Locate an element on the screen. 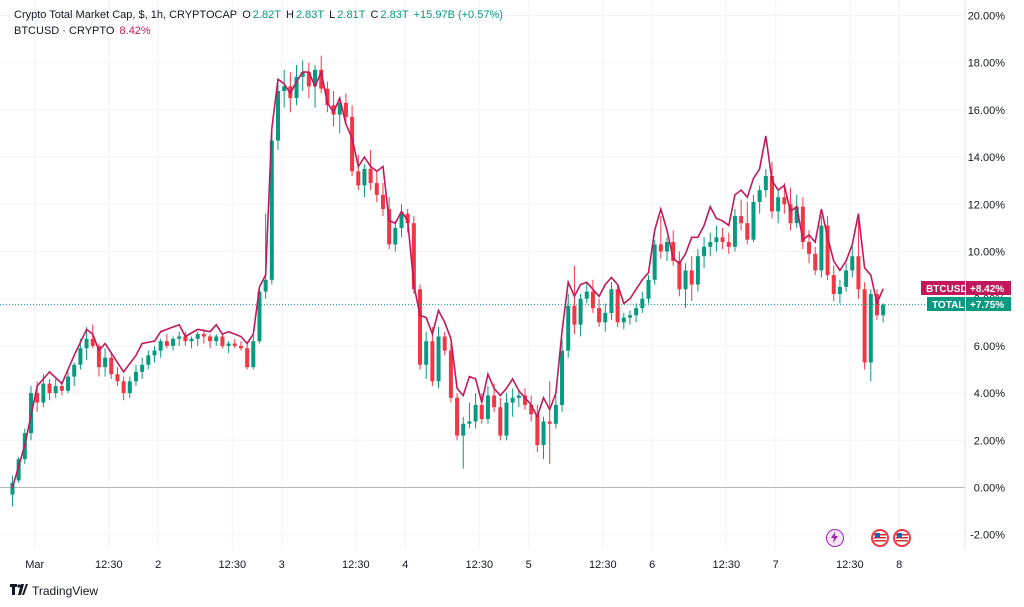 The height and width of the screenshot is (607, 1024). close-value: 2.83T is located at coordinates (394, 15).